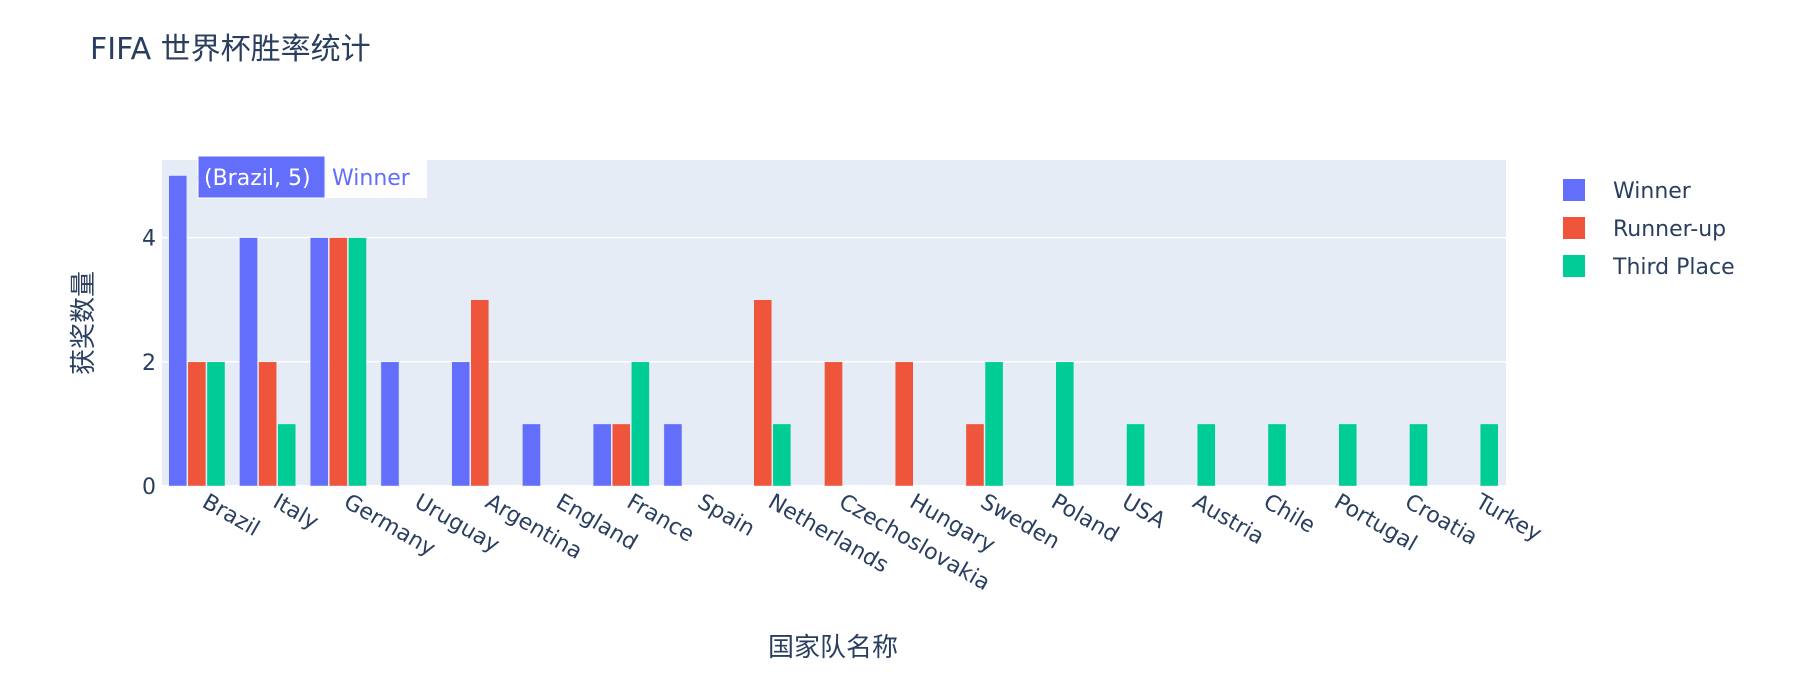 Image resolution: width=1796 pixels, height=686 pixels. I want to click on bar-france-third-place, so click(640, 424).